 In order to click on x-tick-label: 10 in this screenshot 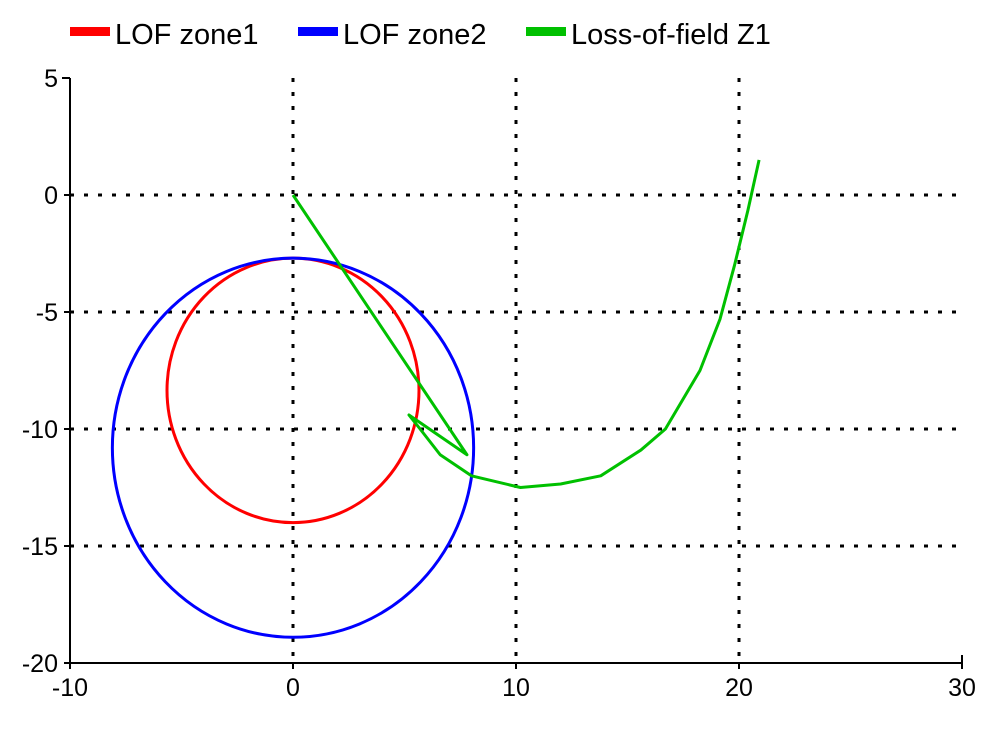, I will do `click(516, 688)`.